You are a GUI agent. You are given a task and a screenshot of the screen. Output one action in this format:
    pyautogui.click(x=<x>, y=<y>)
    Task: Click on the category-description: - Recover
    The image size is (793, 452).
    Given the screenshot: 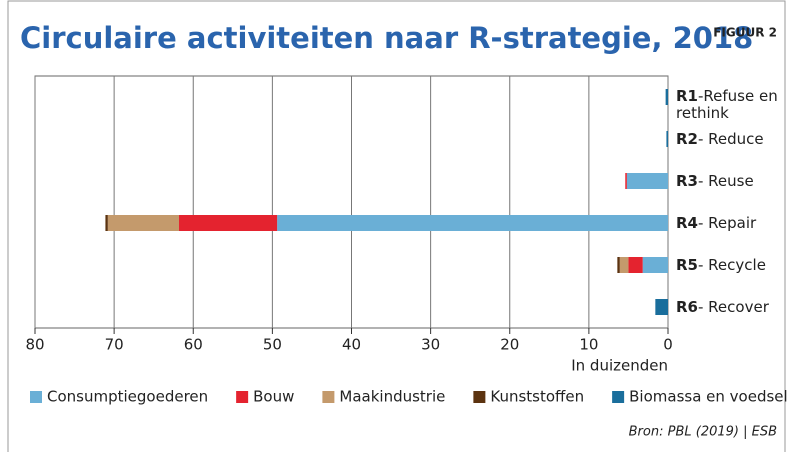 What is the action you would take?
    pyautogui.click(x=733, y=306)
    